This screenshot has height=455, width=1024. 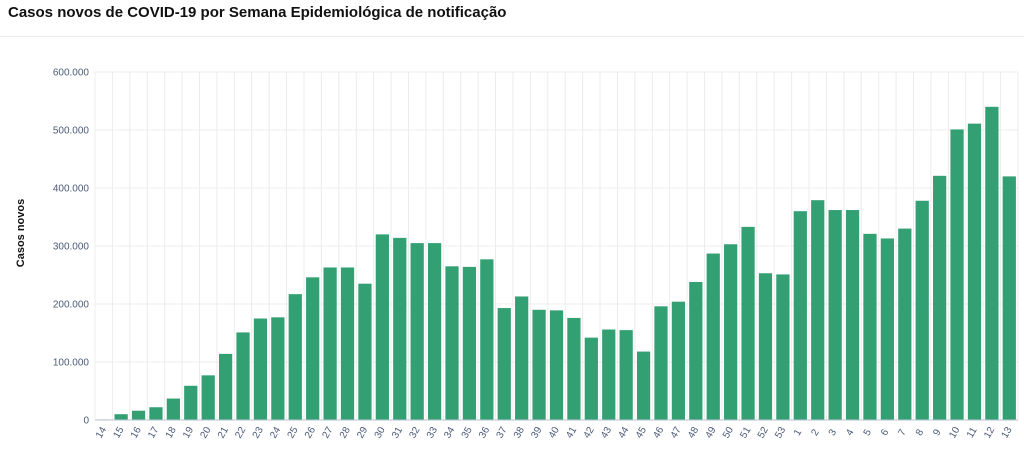 I want to click on x-tick-label: 1, so click(x=798, y=432).